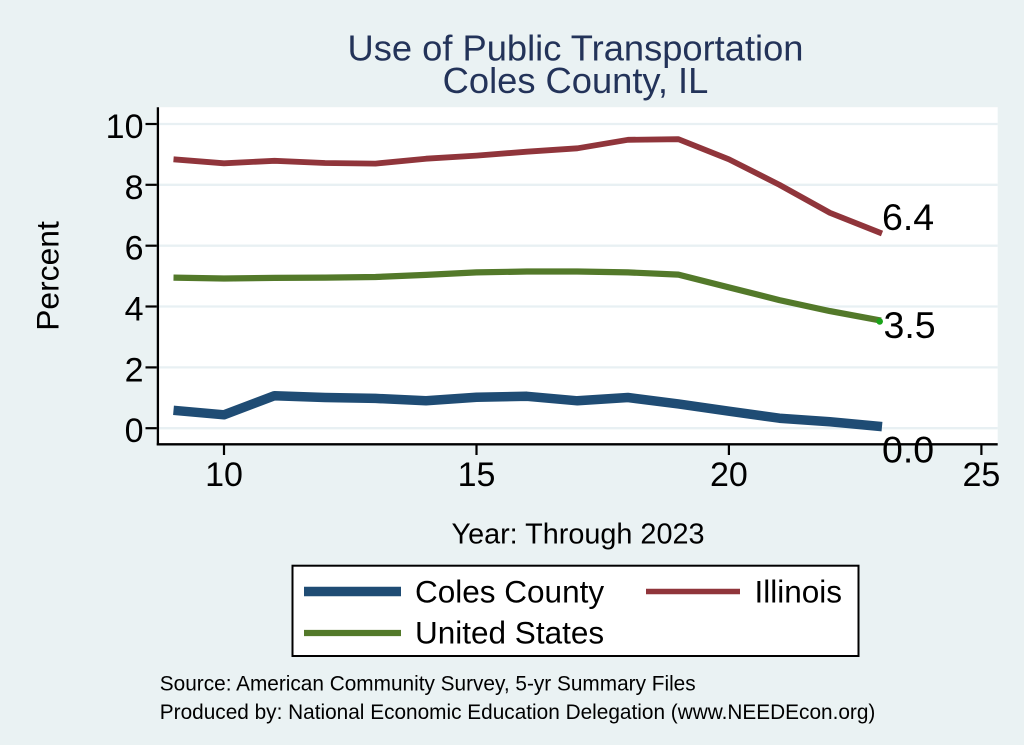  Describe the element at coordinates (578, 535) in the screenshot. I see `svg-text: Year: Through 2023` at that location.